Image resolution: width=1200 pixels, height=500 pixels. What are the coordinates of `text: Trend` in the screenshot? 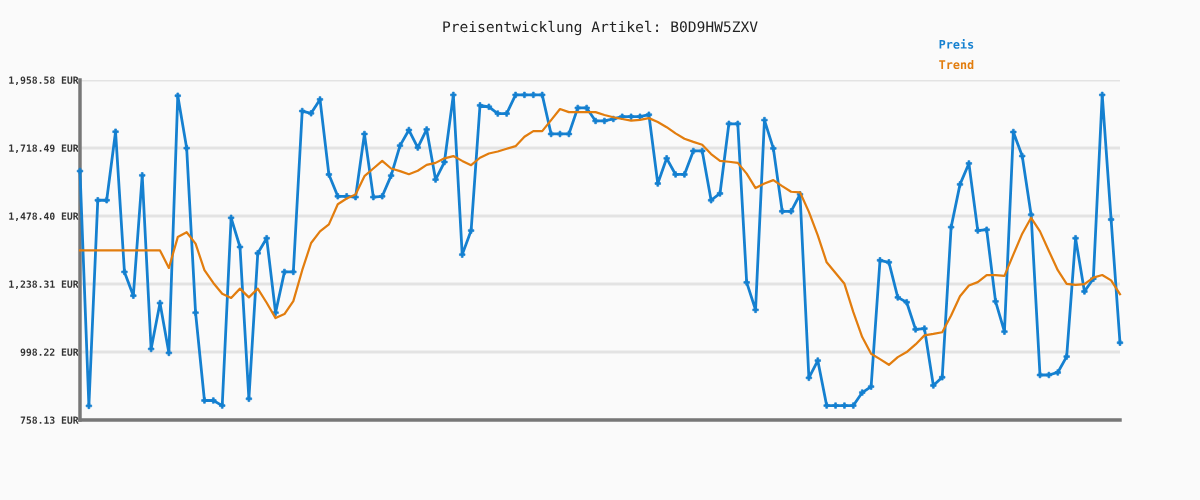 It's located at (956, 64).